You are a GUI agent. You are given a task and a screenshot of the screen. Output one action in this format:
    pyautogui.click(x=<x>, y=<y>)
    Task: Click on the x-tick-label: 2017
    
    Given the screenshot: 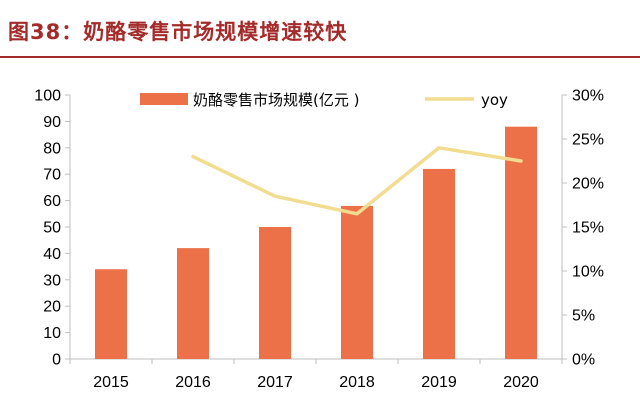 What is the action you would take?
    pyautogui.click(x=275, y=382)
    